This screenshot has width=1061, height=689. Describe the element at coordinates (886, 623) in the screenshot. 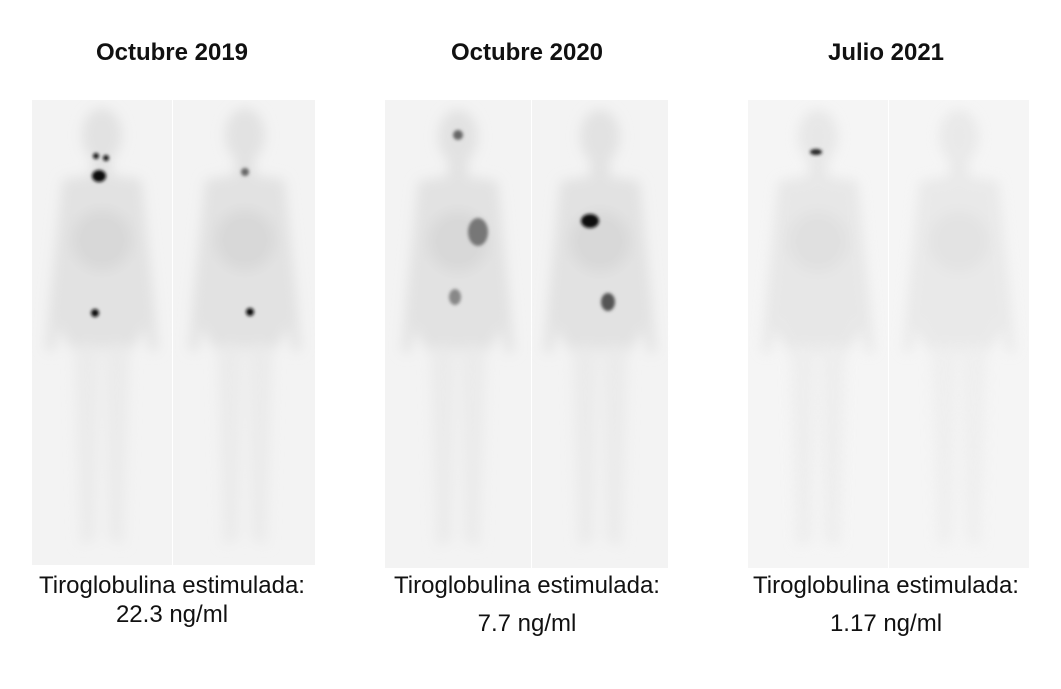

I see `caption-value: 1.17 ng/ml` at that location.